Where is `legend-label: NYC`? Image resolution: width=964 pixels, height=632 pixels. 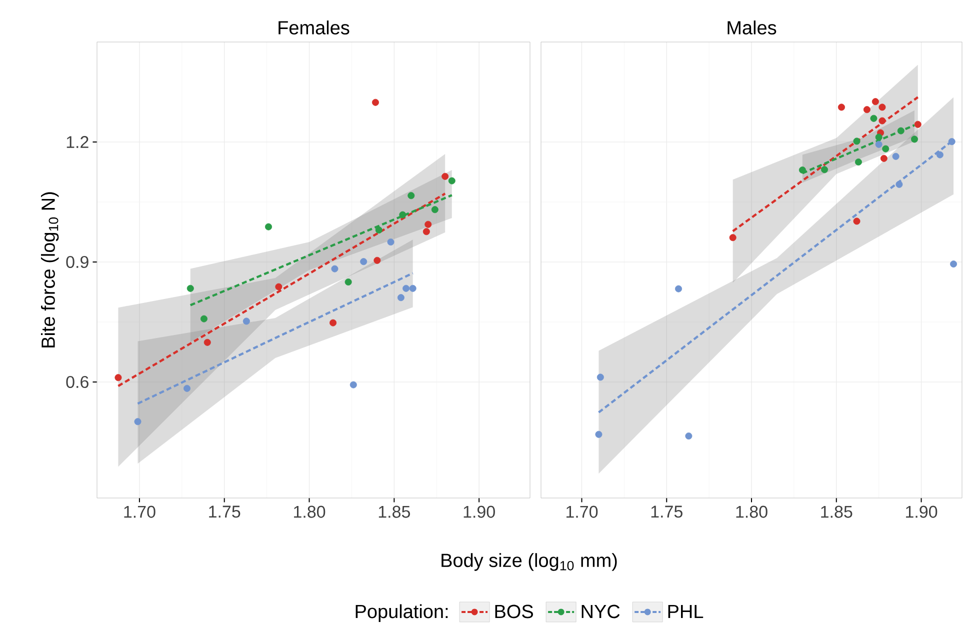 legend-label: NYC is located at coordinates (601, 611).